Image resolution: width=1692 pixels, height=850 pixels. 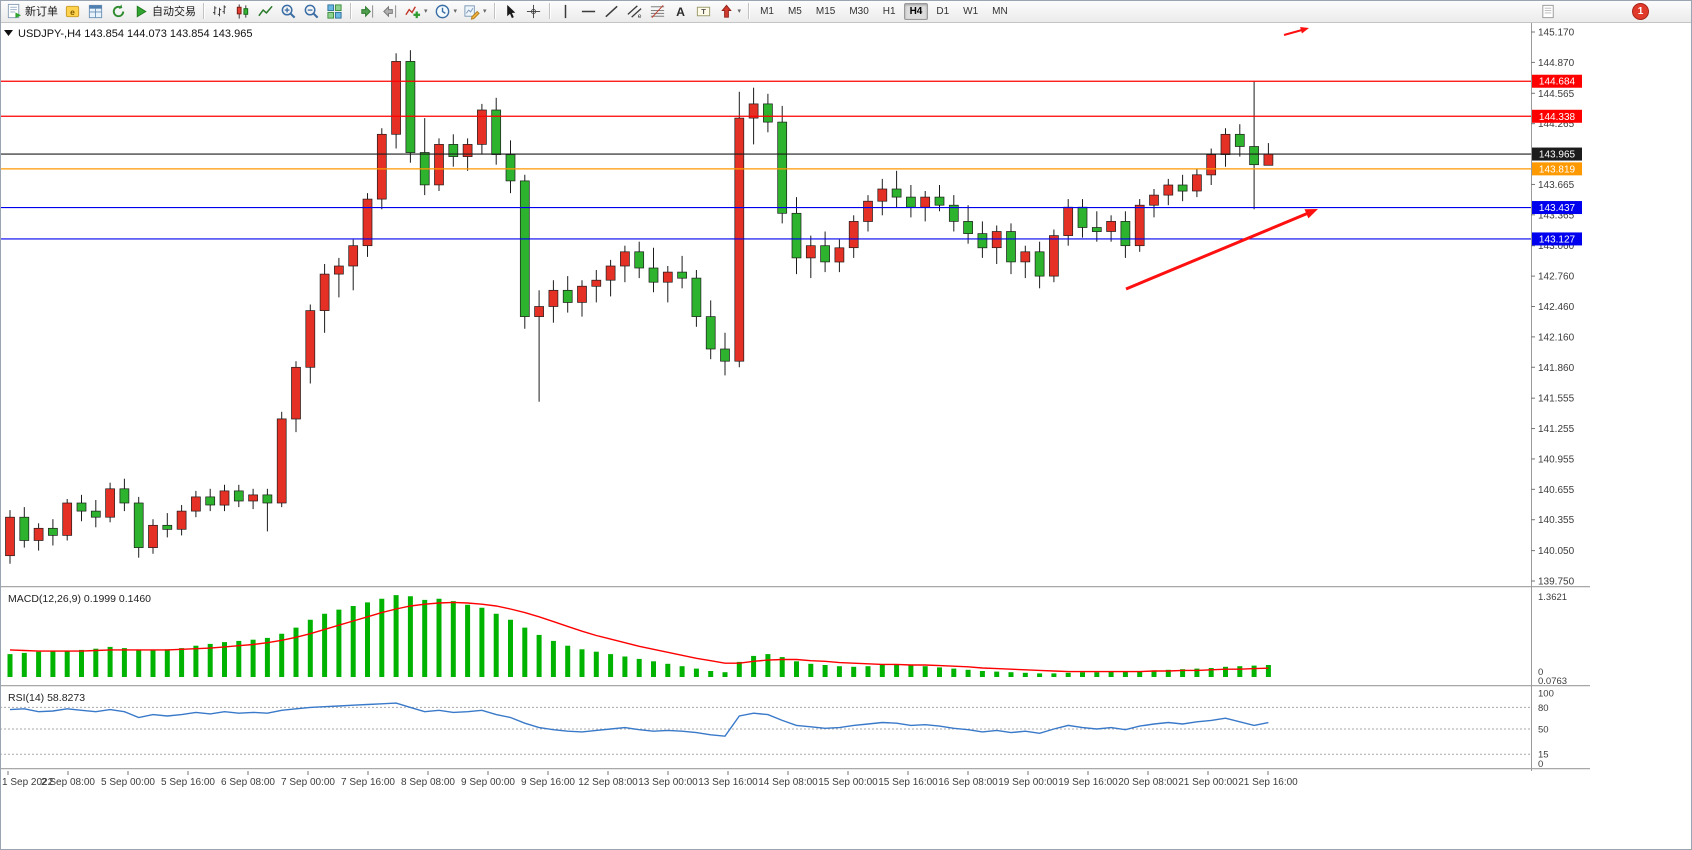 I want to click on svg-text: T, so click(x=703, y=11).